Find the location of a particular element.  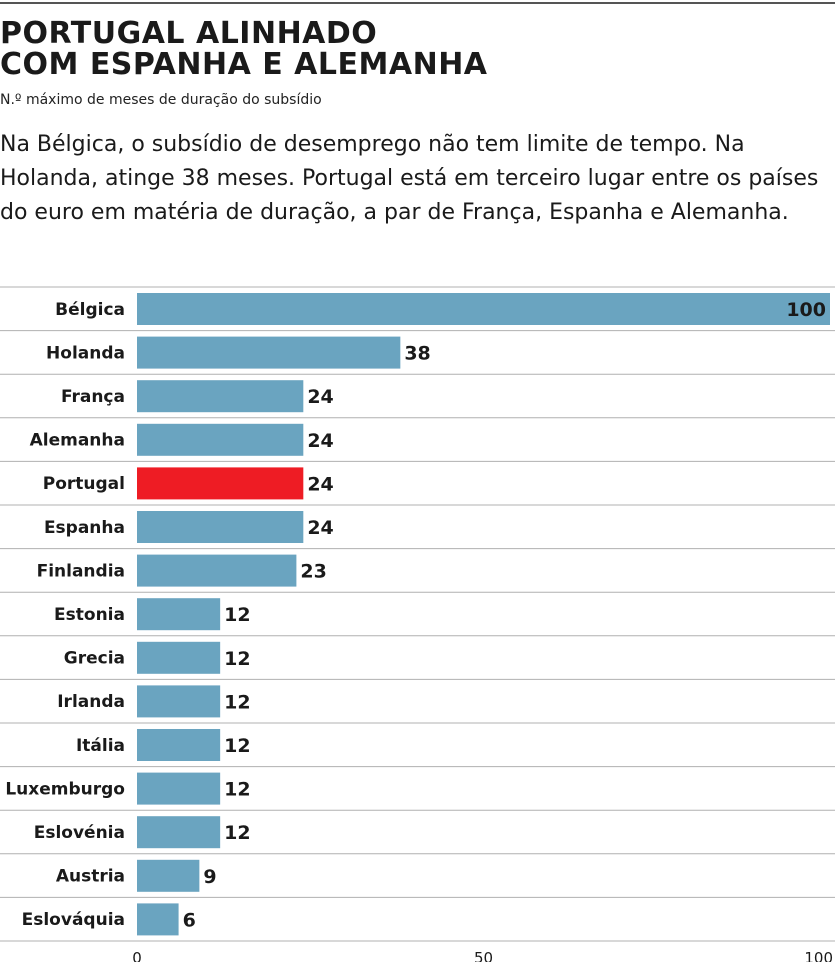

category-label: Finlandia is located at coordinates (81, 571).